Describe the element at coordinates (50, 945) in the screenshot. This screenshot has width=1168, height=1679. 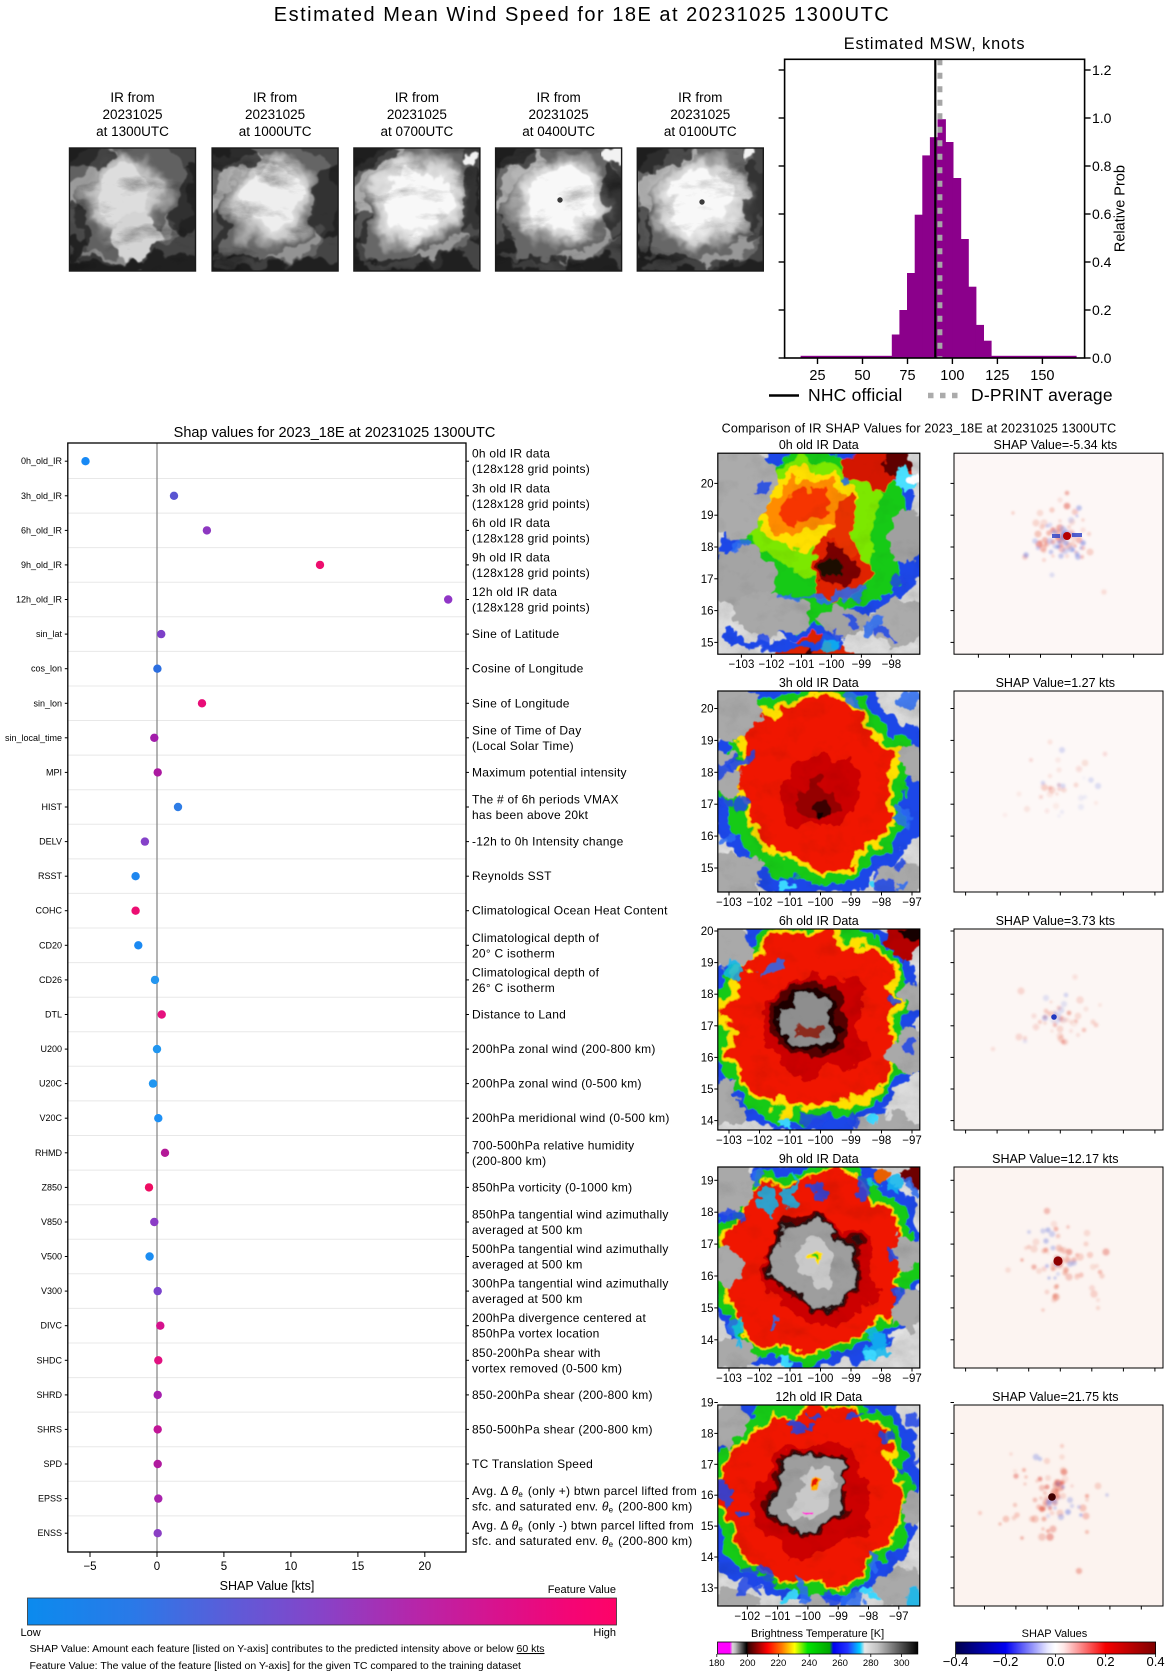
I see `svg-text: CD20` at that location.